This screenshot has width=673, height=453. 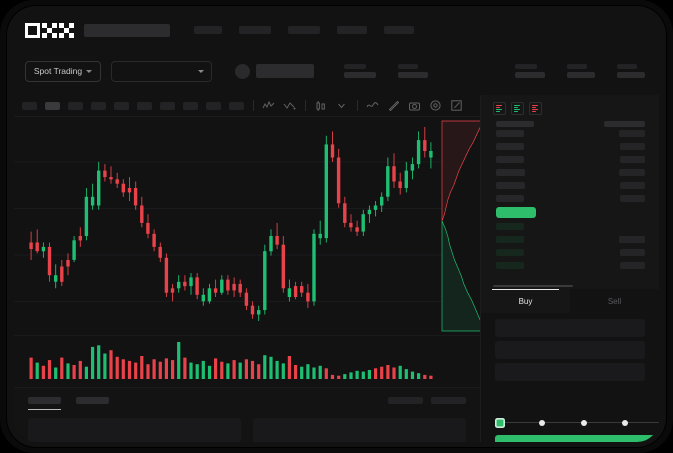 What do you see at coordinates (63, 71) in the screenshot?
I see `trading-mode-select: Spot Trading` at bounding box center [63, 71].